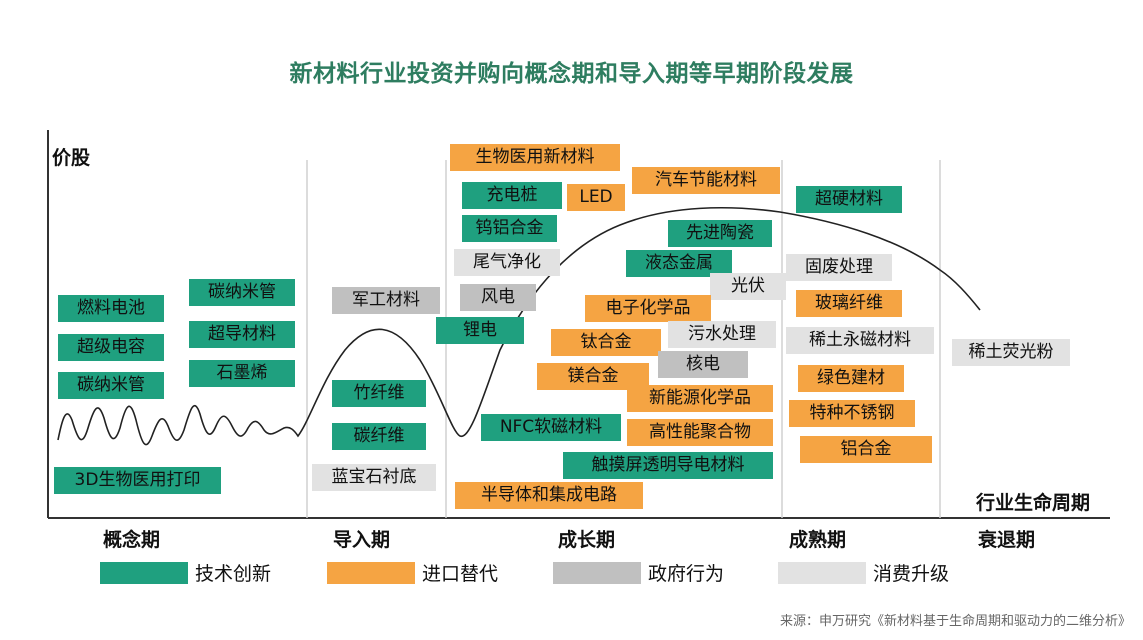 This screenshot has width=1143, height=640. What do you see at coordinates (233, 574) in the screenshot?
I see `legend-label-tech: 技术创新` at bounding box center [233, 574].